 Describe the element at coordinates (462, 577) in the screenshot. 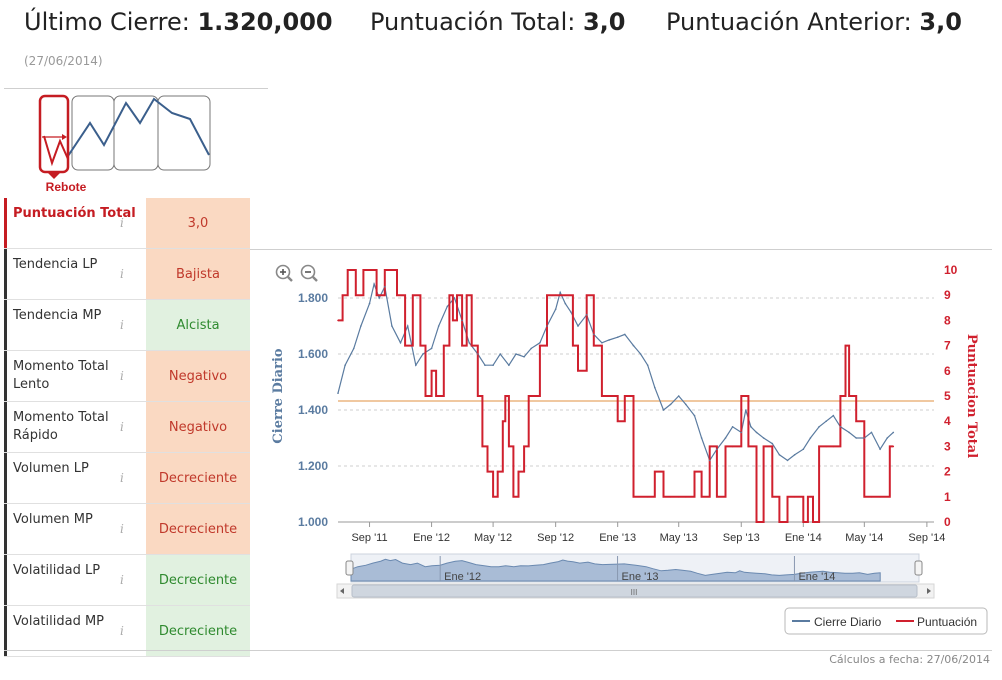

I see `navigator-label: Ene '12` at that location.